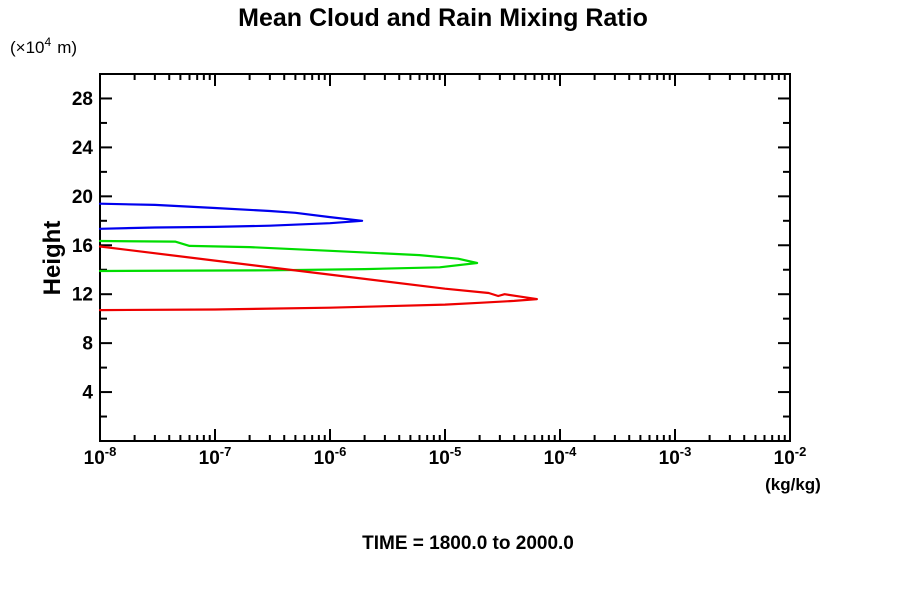 This screenshot has height=600, width=900. What do you see at coordinates (675, 456) in the screenshot?
I see `x-tick-label: 10⁻³` at bounding box center [675, 456].